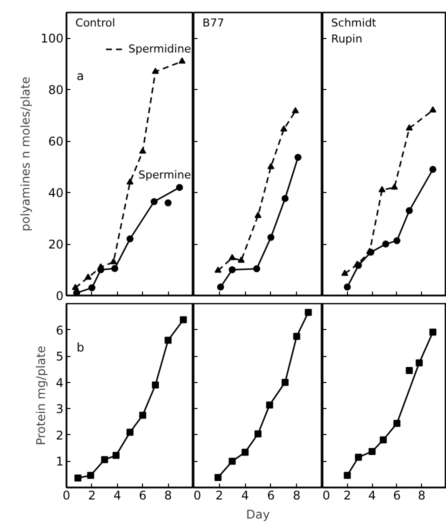 The image size is (446, 531). What do you see at coordinates (165, 175) in the screenshot?
I see `series-label: Spermine` at bounding box center [165, 175].